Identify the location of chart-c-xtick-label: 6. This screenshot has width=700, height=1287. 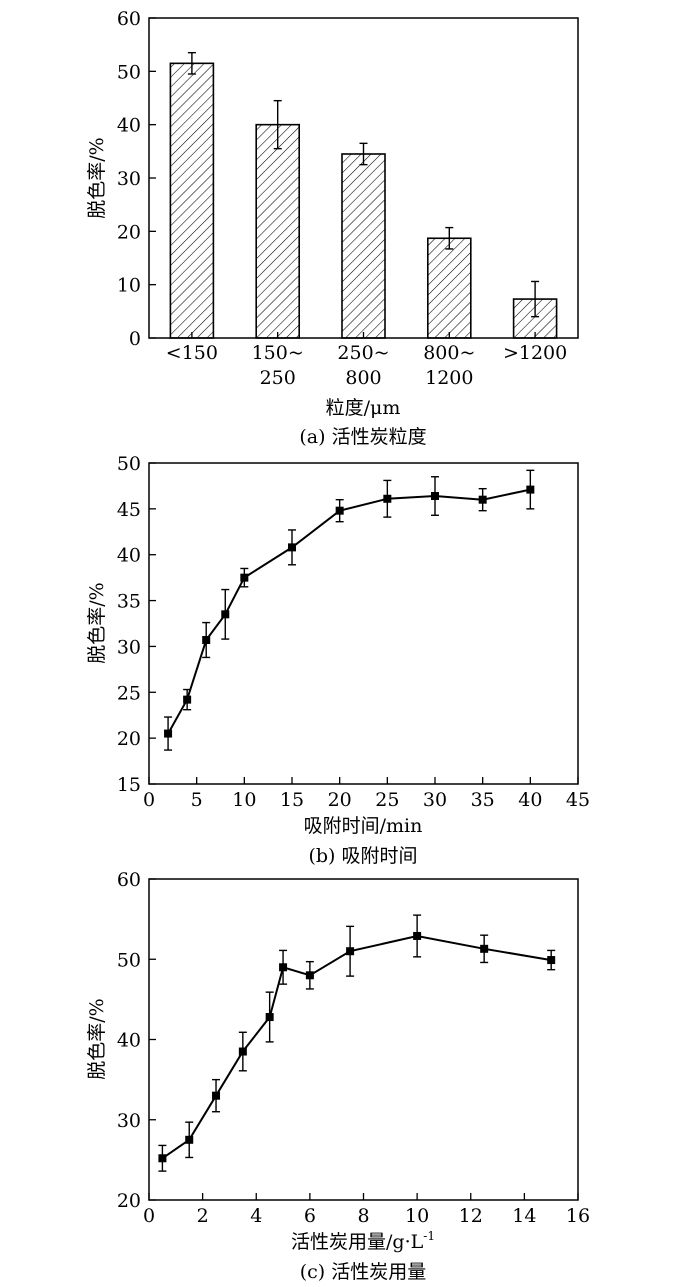
(310, 1216).